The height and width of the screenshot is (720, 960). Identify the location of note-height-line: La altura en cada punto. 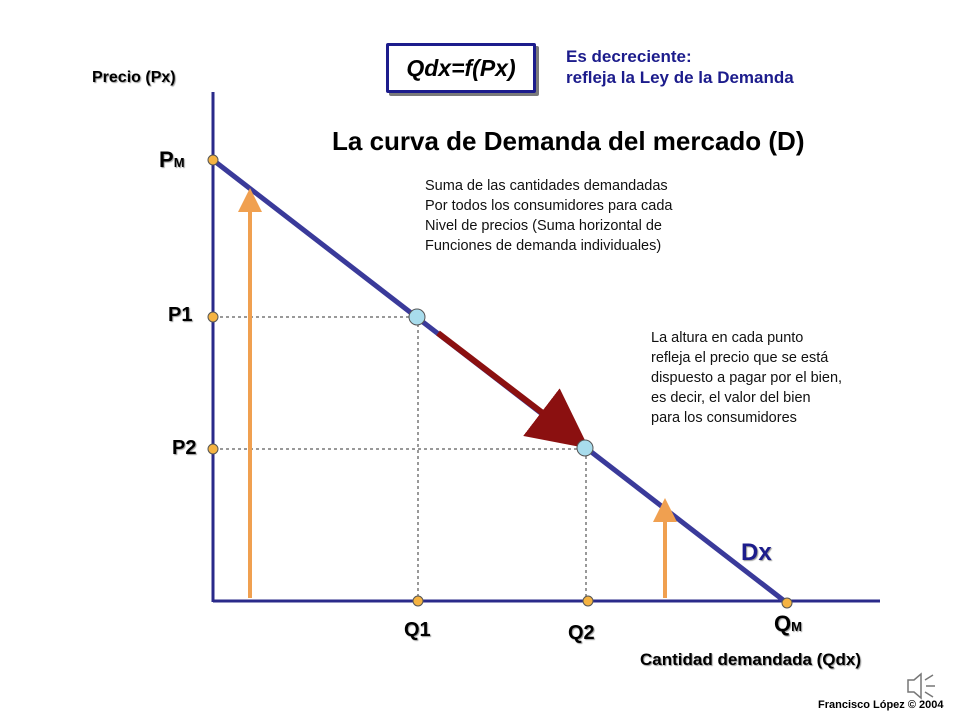
(727, 338).